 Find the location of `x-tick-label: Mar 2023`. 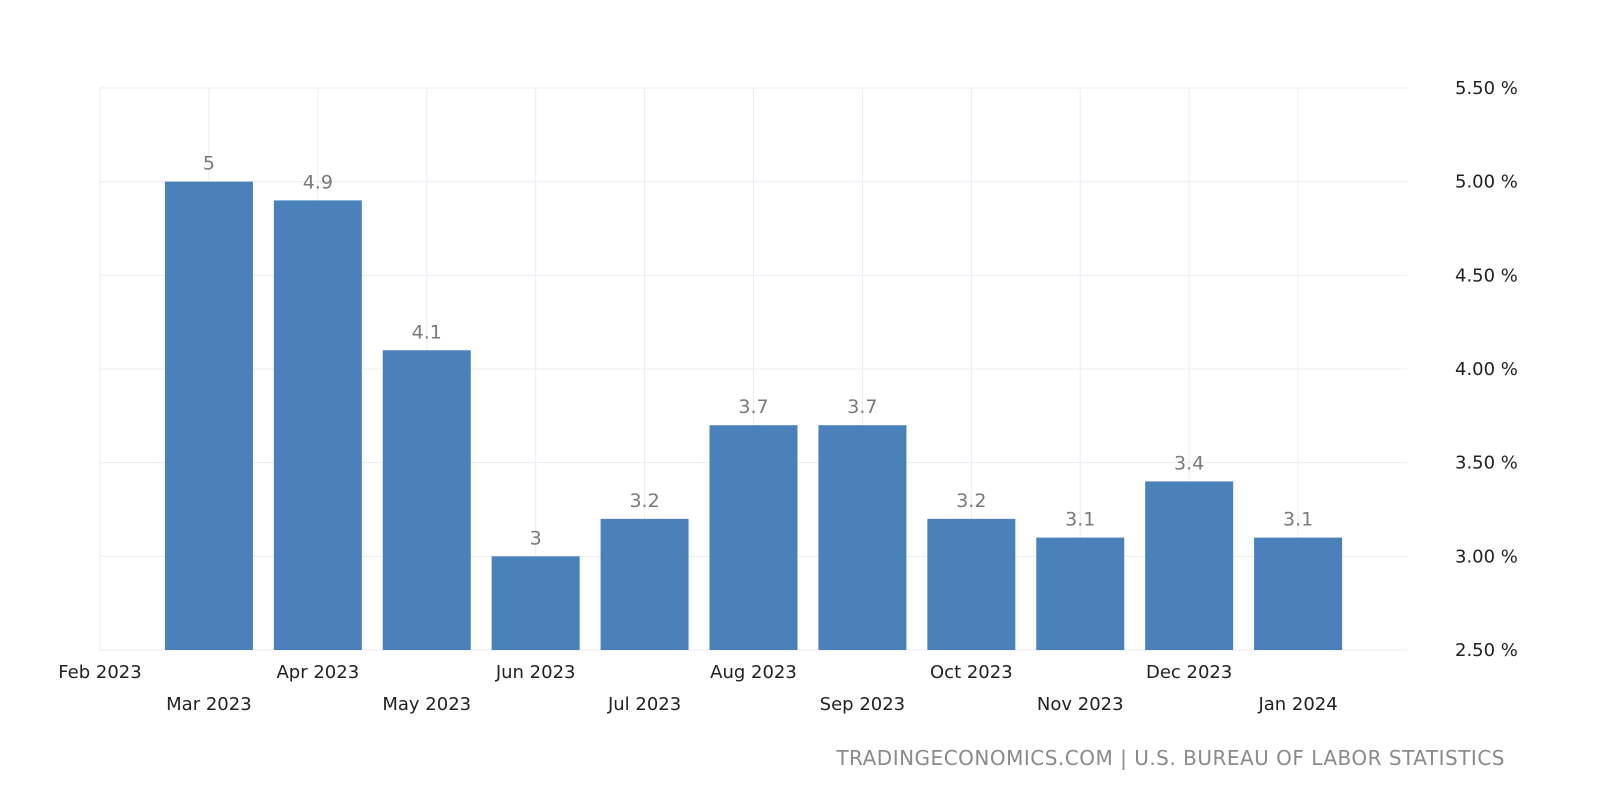

x-tick-label: Mar 2023 is located at coordinates (209, 704).